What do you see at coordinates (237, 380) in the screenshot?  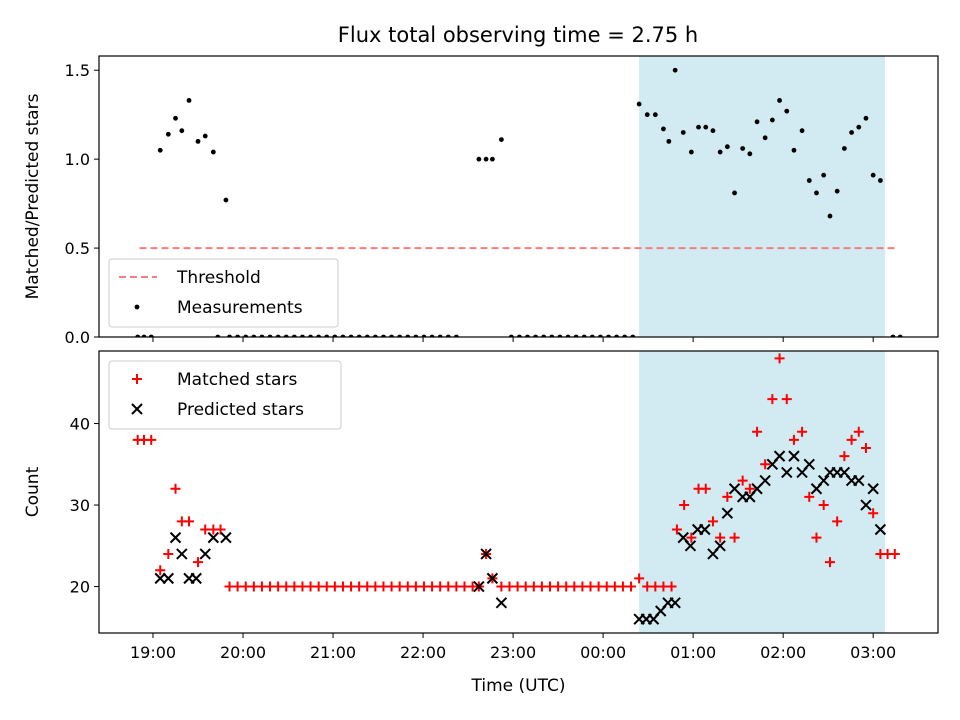 I see `legend-label: Matched stars` at bounding box center [237, 380].